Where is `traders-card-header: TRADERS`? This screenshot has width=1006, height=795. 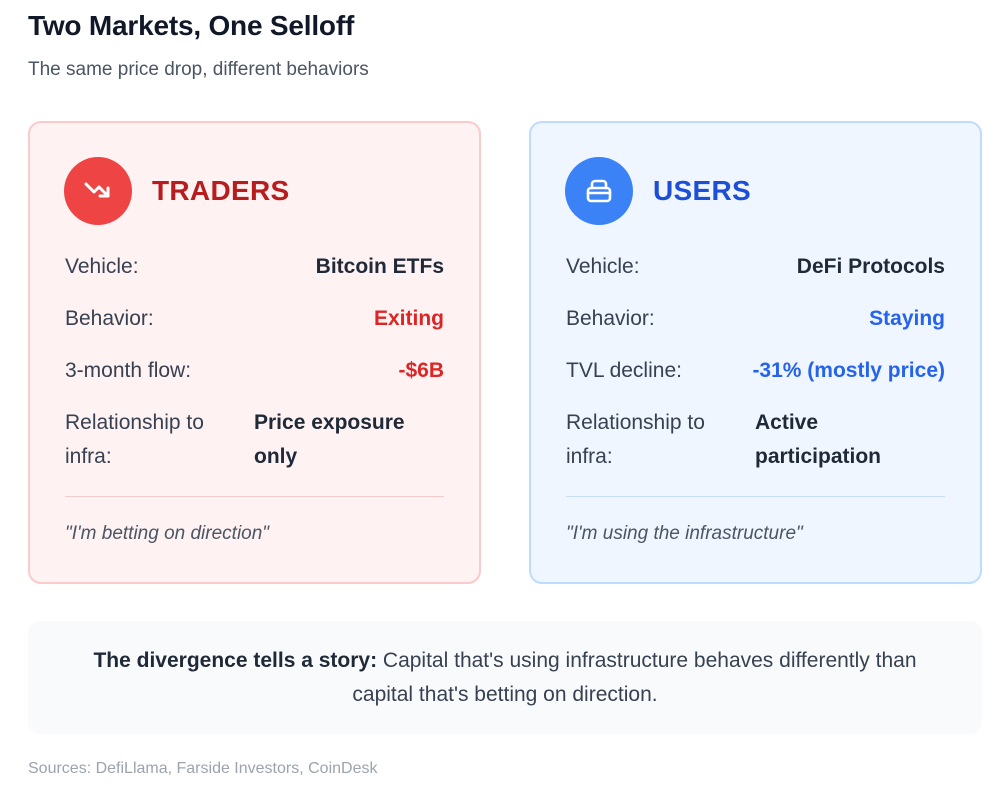 traders-card-header: TRADERS is located at coordinates (176, 191).